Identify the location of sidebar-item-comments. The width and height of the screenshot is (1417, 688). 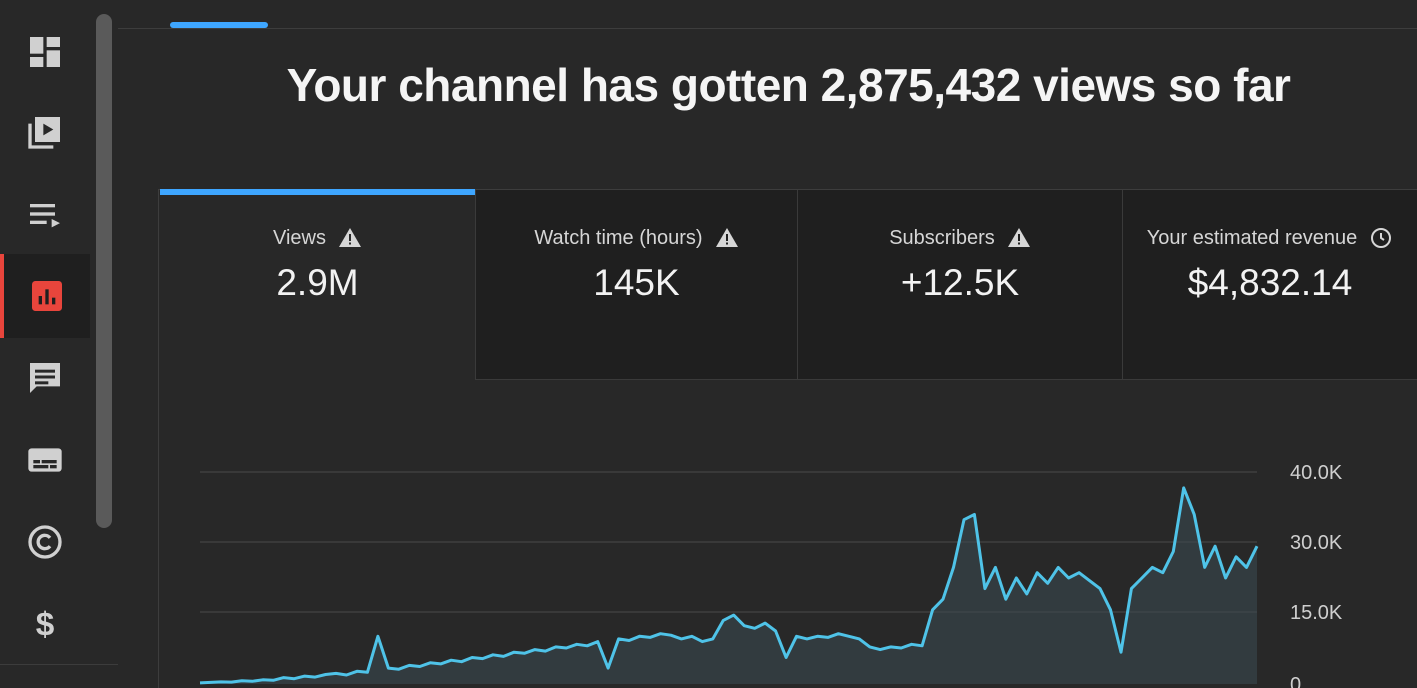
(45, 378).